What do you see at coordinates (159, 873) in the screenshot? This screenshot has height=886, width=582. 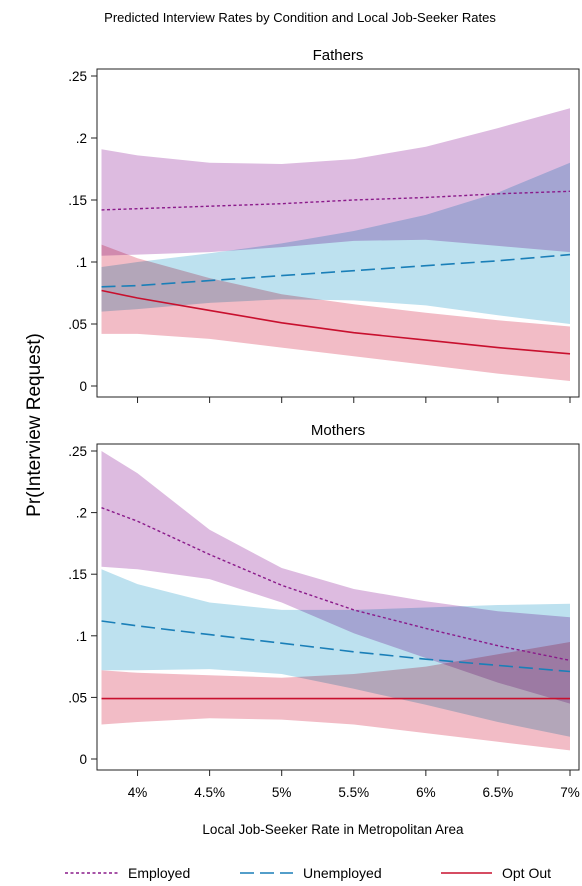 I see `legend-label: Employed` at bounding box center [159, 873].